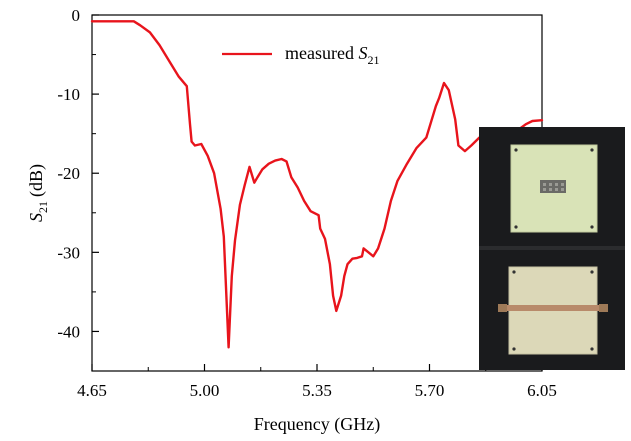 The image size is (631, 441). I want to click on x-tick-label: 6.05, so click(542, 390).